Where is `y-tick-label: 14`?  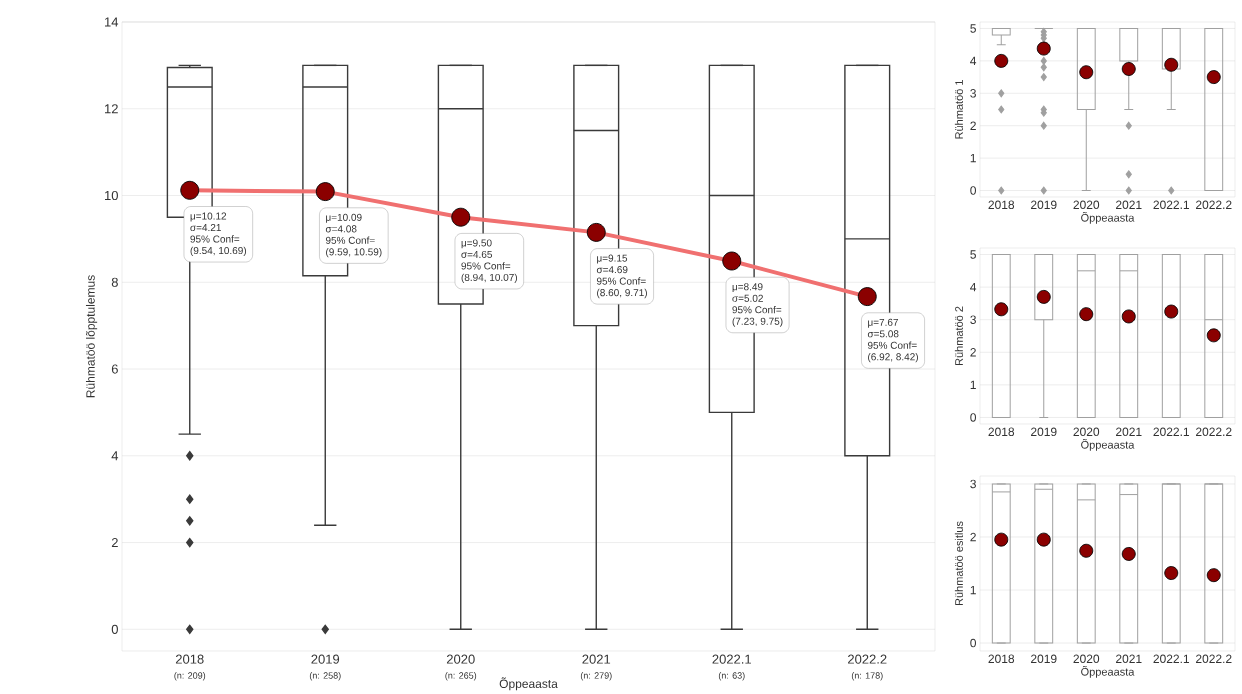 y-tick-label: 14 is located at coordinates (112, 22).